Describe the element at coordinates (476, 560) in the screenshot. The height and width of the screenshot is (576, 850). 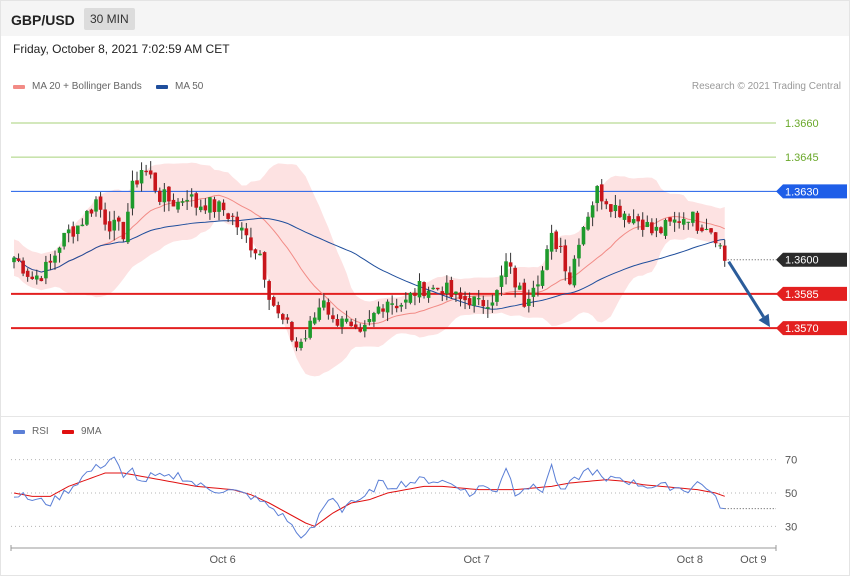
I see `time-tick-label: Oct 7` at that location.